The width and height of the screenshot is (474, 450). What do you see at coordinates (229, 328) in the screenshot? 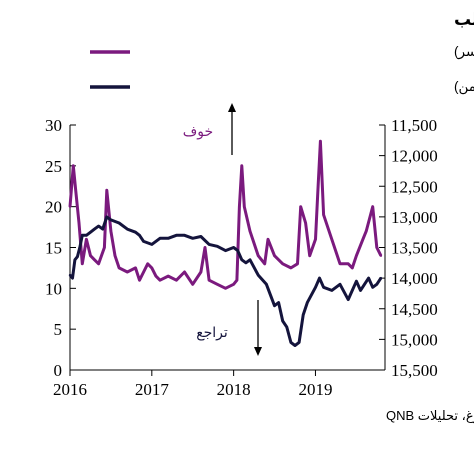
I see `annotation-decline: تراجع` at bounding box center [229, 328].